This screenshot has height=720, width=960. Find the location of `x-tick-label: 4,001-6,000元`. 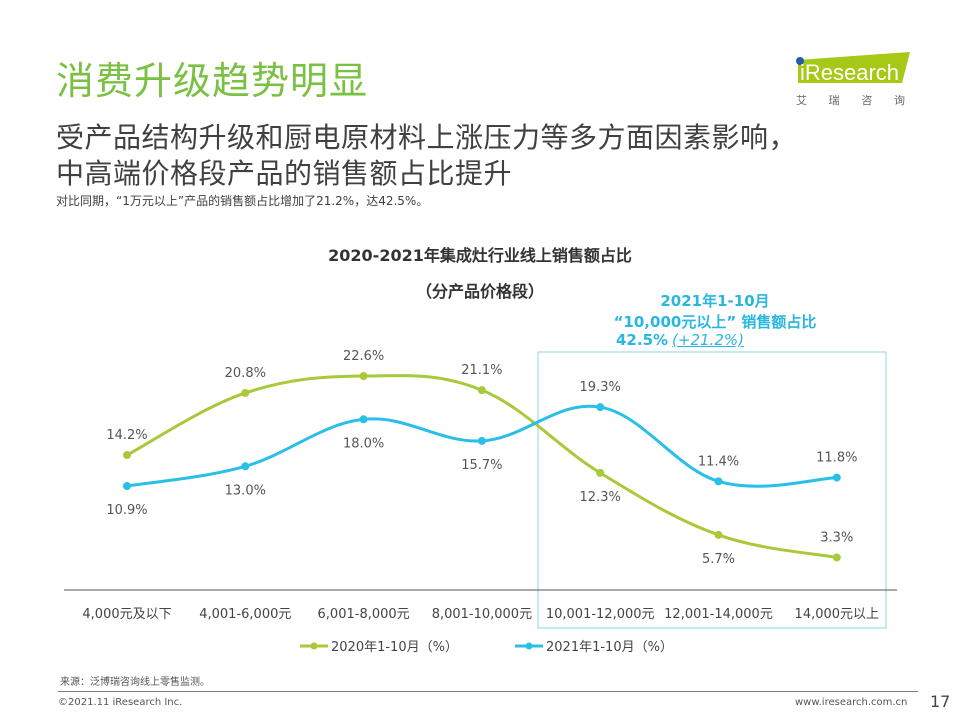

x-tick-label: 4,001-6,000元 is located at coordinates (245, 614).